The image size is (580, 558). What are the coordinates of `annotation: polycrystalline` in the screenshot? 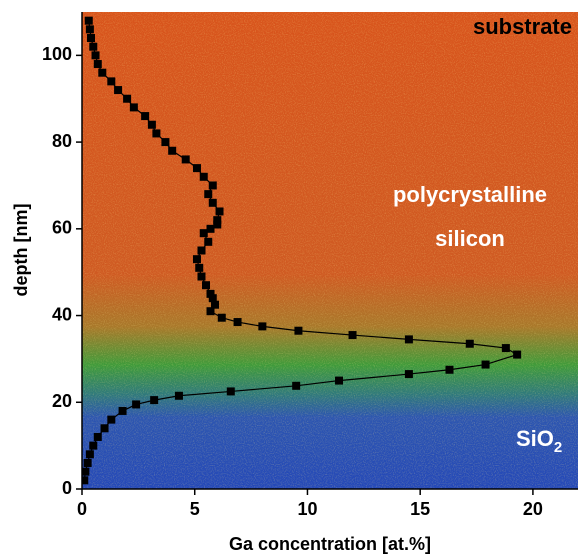 It's located at (470, 194).